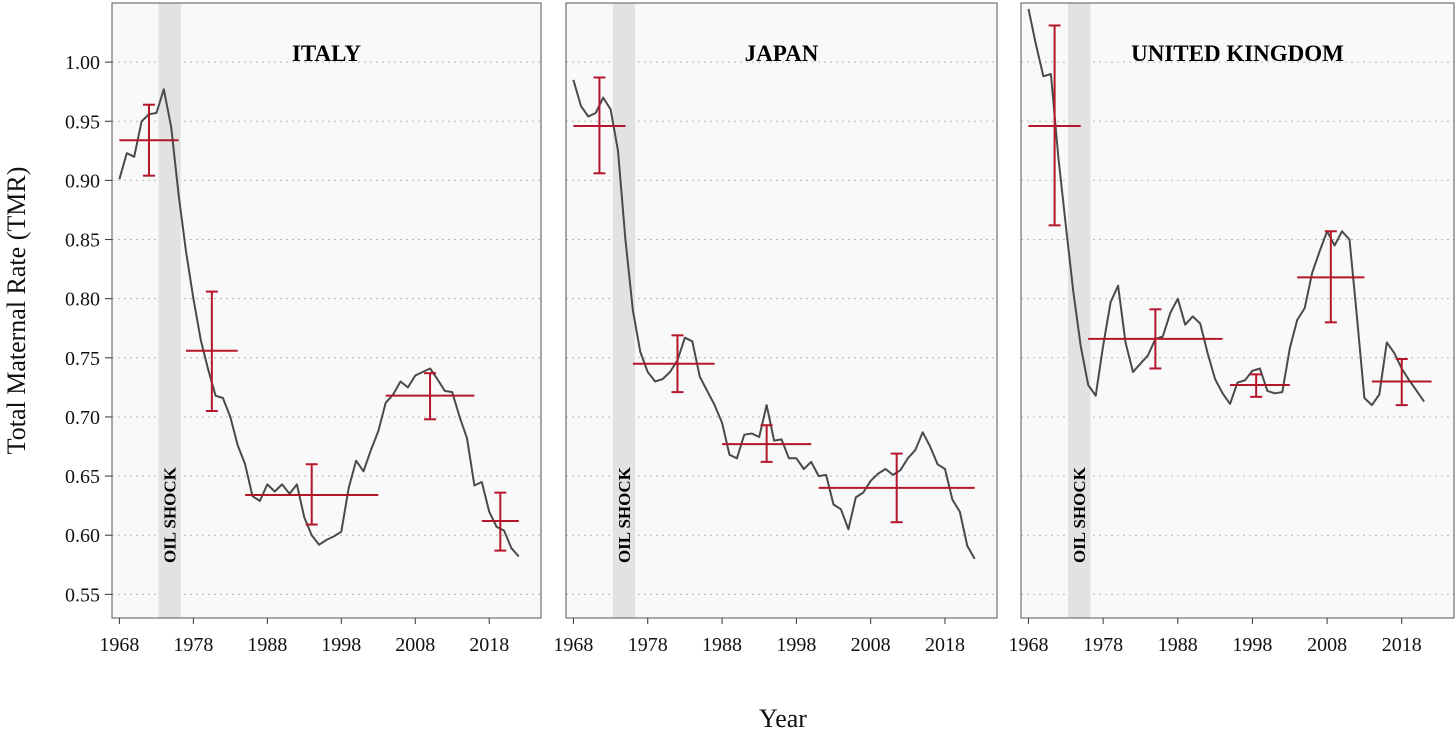 The width and height of the screenshot is (1456, 735). Describe the element at coordinates (82, 122) in the screenshot. I see `y-tick-label: 0.95` at that location.